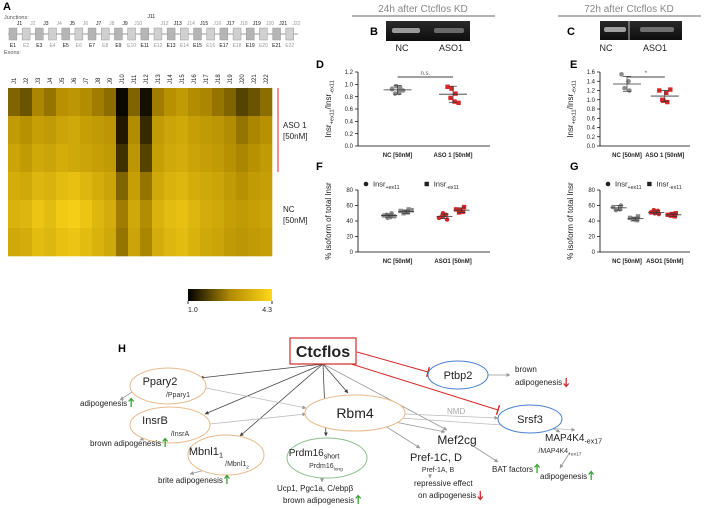 The height and width of the screenshot is (508, 709). Describe the element at coordinates (339, 470) in the screenshot. I see `node-secondary-part: long` at that location.